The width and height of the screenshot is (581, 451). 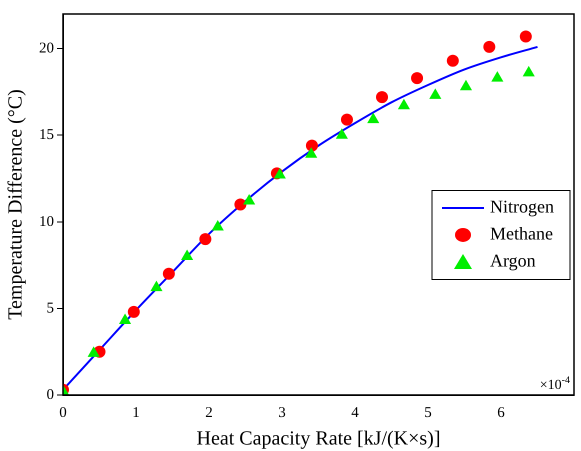 I want to click on x-tick-label: 4, so click(x=355, y=412).